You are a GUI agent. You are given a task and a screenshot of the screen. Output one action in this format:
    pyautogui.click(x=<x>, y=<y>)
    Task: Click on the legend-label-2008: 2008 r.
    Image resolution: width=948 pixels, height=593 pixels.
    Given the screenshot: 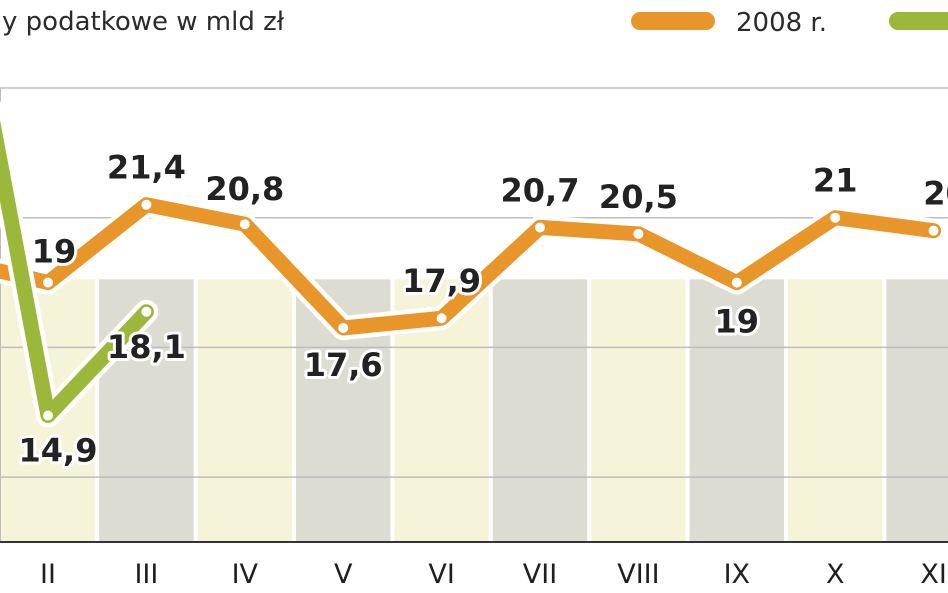 What is the action you would take?
    pyautogui.click(x=781, y=23)
    